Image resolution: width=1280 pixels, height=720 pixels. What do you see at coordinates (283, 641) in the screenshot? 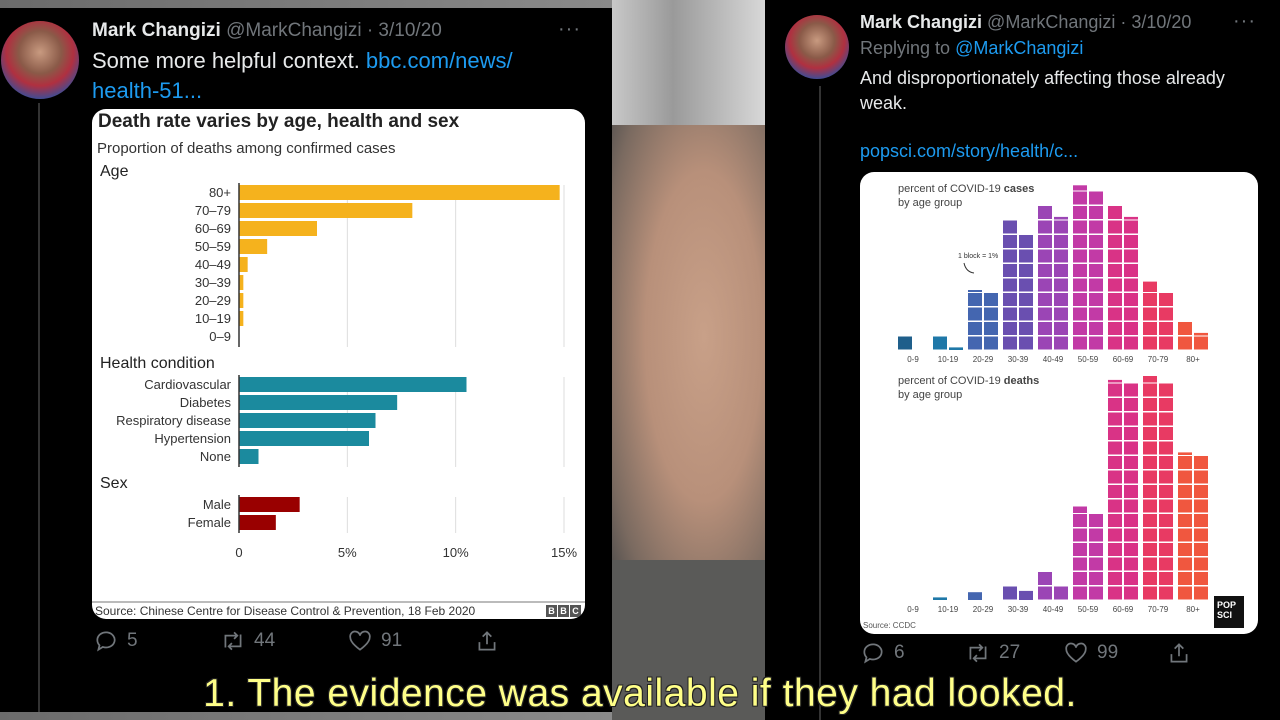
I see `retweet-button: 44` at bounding box center [283, 641].